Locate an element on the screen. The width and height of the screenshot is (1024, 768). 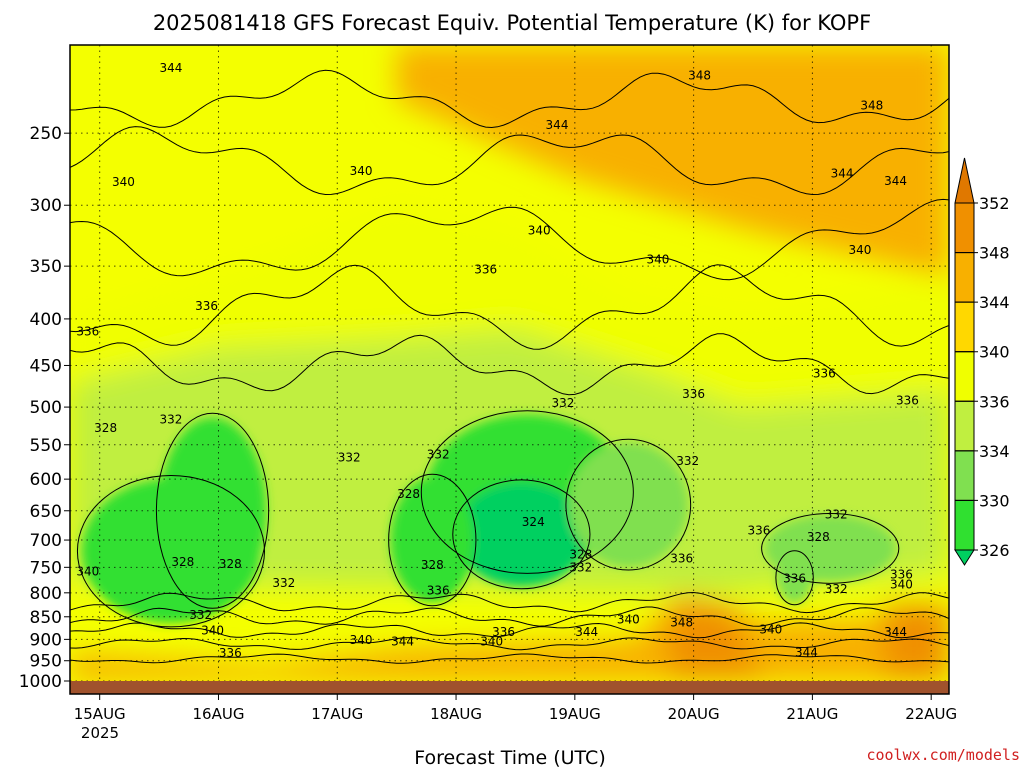
colorbar-label: 348 is located at coordinates (994, 253).